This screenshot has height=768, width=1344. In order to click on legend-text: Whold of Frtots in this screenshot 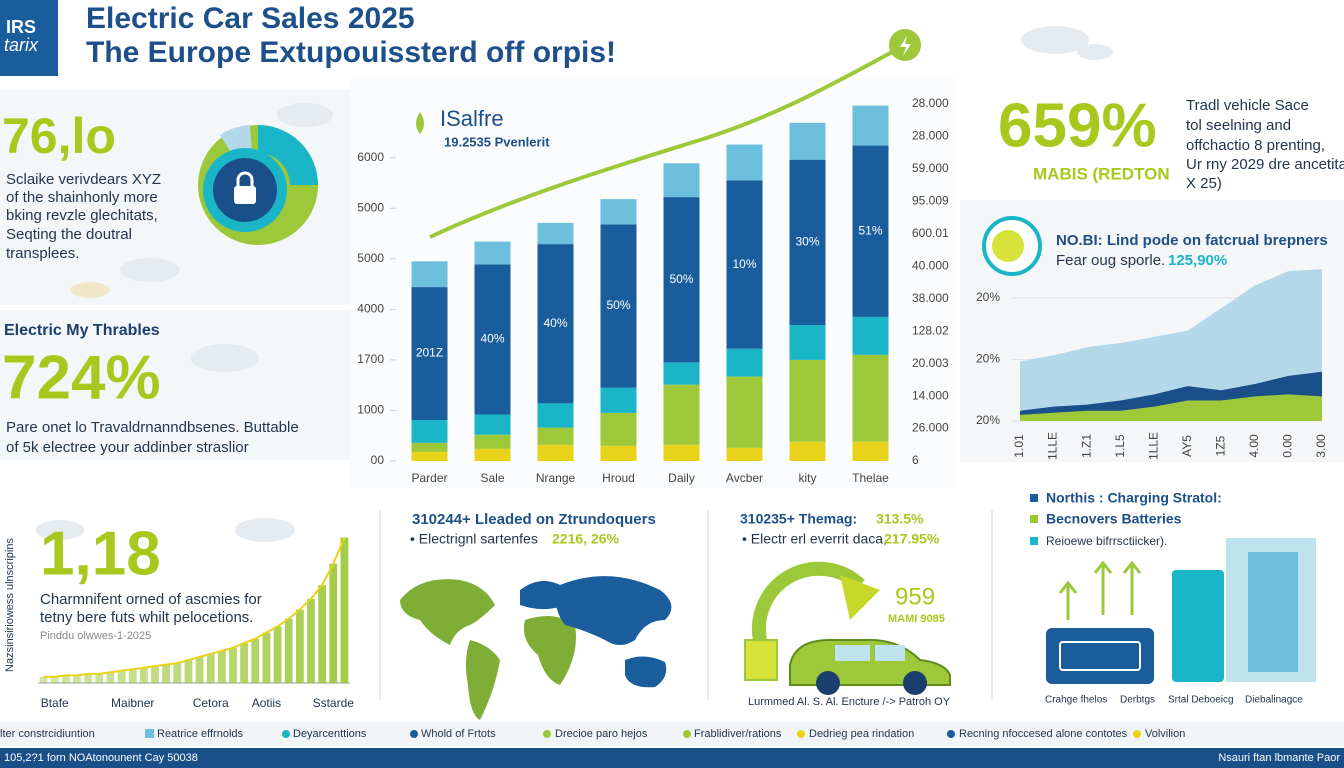, I will do `click(458, 734)`.